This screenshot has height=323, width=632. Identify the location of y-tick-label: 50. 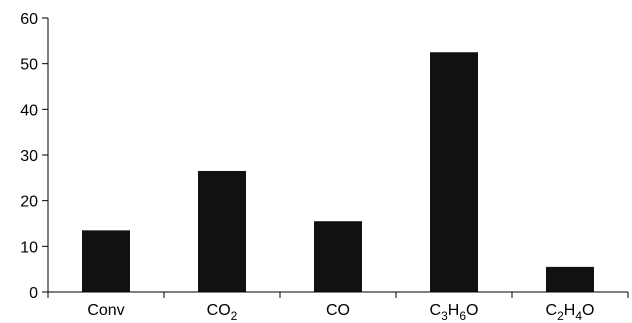
(29, 65).